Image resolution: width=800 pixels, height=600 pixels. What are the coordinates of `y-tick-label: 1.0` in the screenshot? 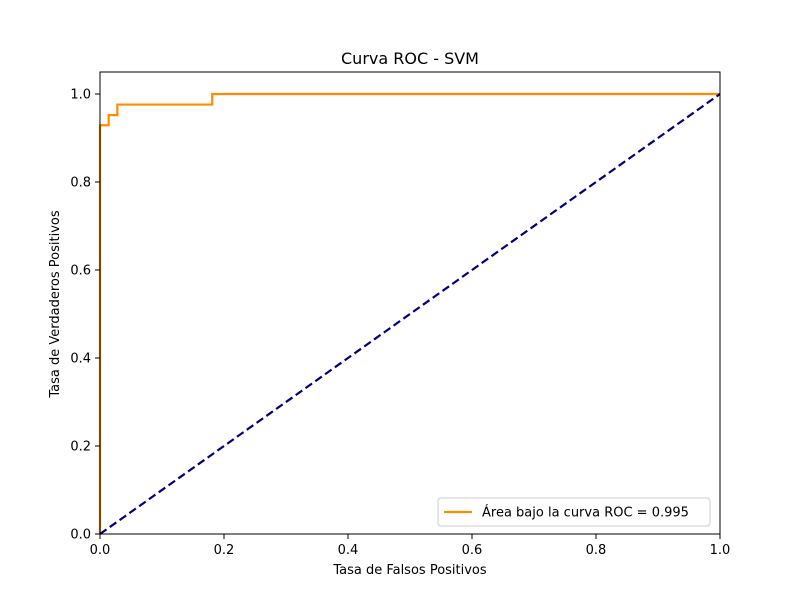 It's located at (80, 95).